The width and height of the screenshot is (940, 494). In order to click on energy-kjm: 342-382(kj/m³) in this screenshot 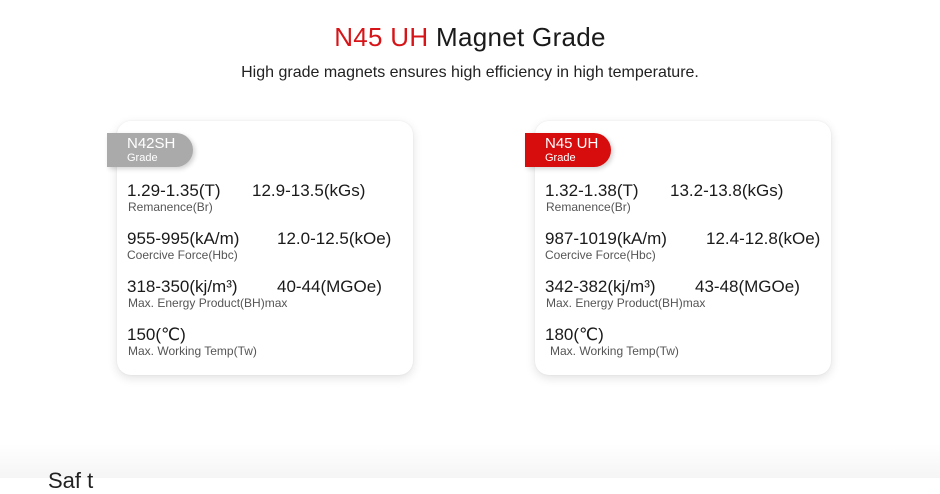, I will do `click(600, 286)`.